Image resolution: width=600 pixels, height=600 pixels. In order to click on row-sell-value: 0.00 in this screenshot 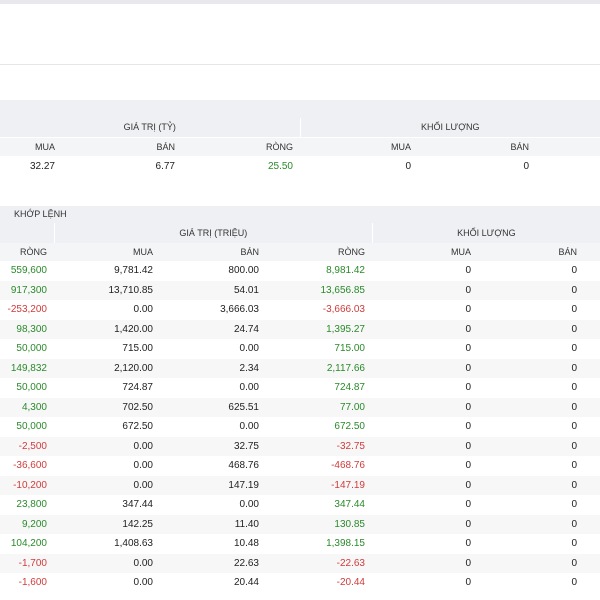, I will do `click(249, 504)`.